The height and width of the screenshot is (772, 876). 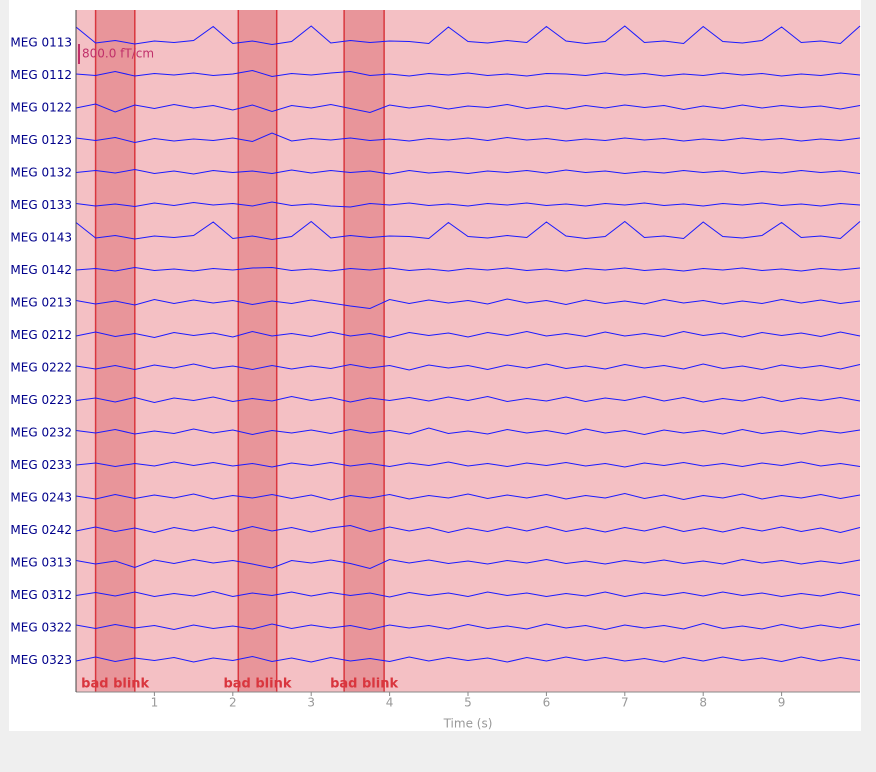 I want to click on channel-label: MEG 0212, so click(x=41, y=335).